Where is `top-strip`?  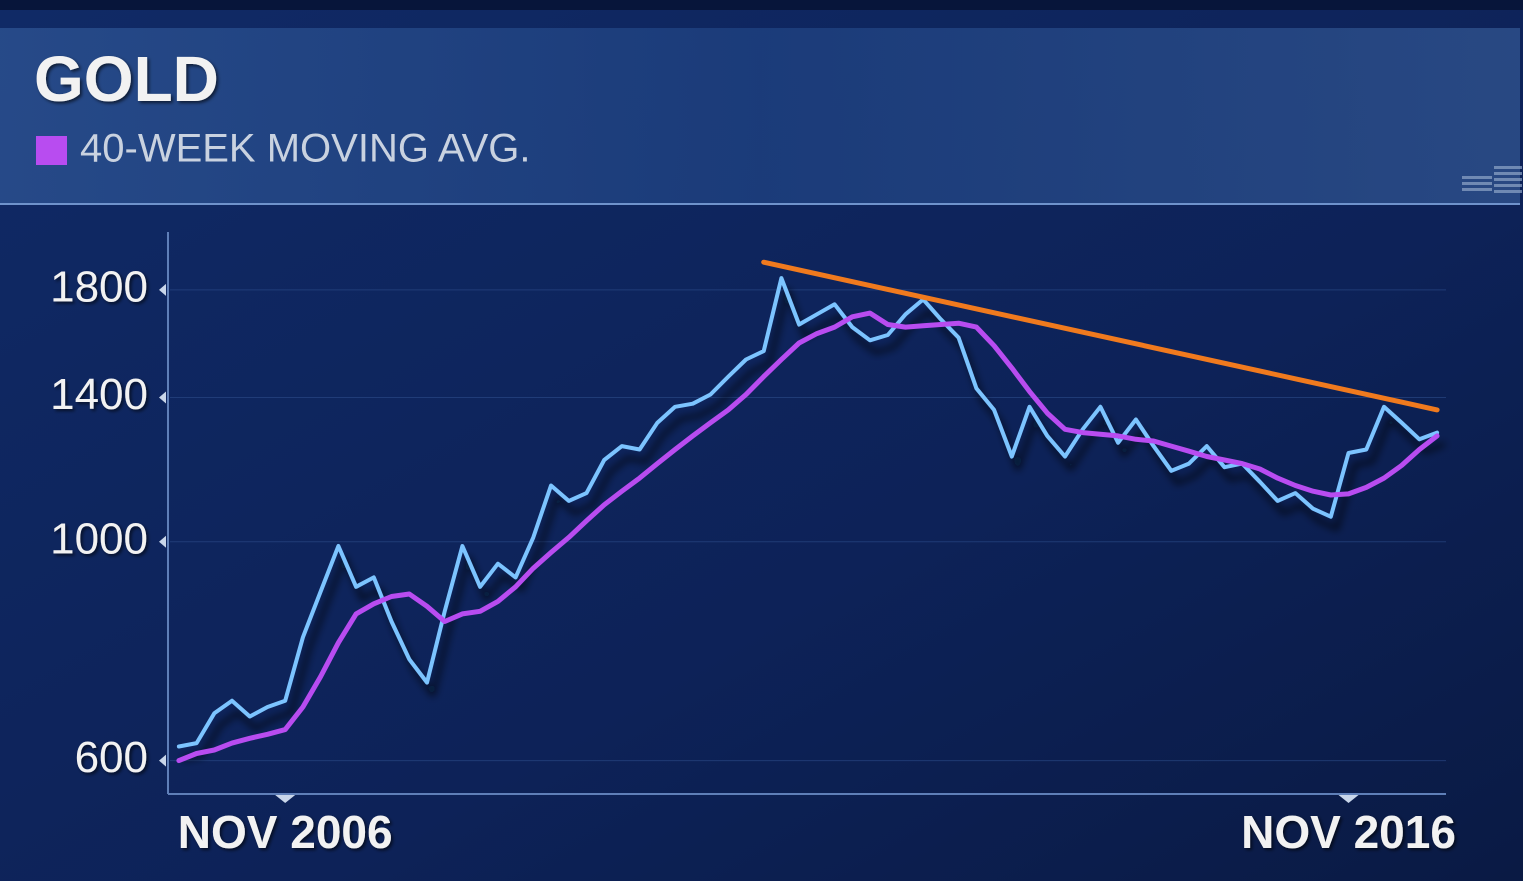
top-strip is located at coordinates (761, 5).